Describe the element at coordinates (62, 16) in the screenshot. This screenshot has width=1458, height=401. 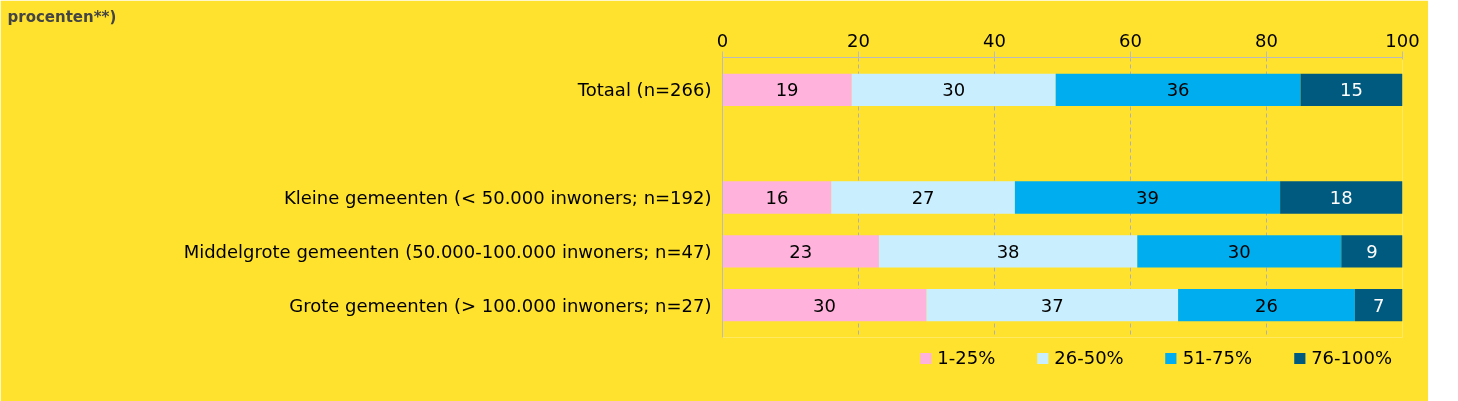
I see `text: procenten**)` at that location.